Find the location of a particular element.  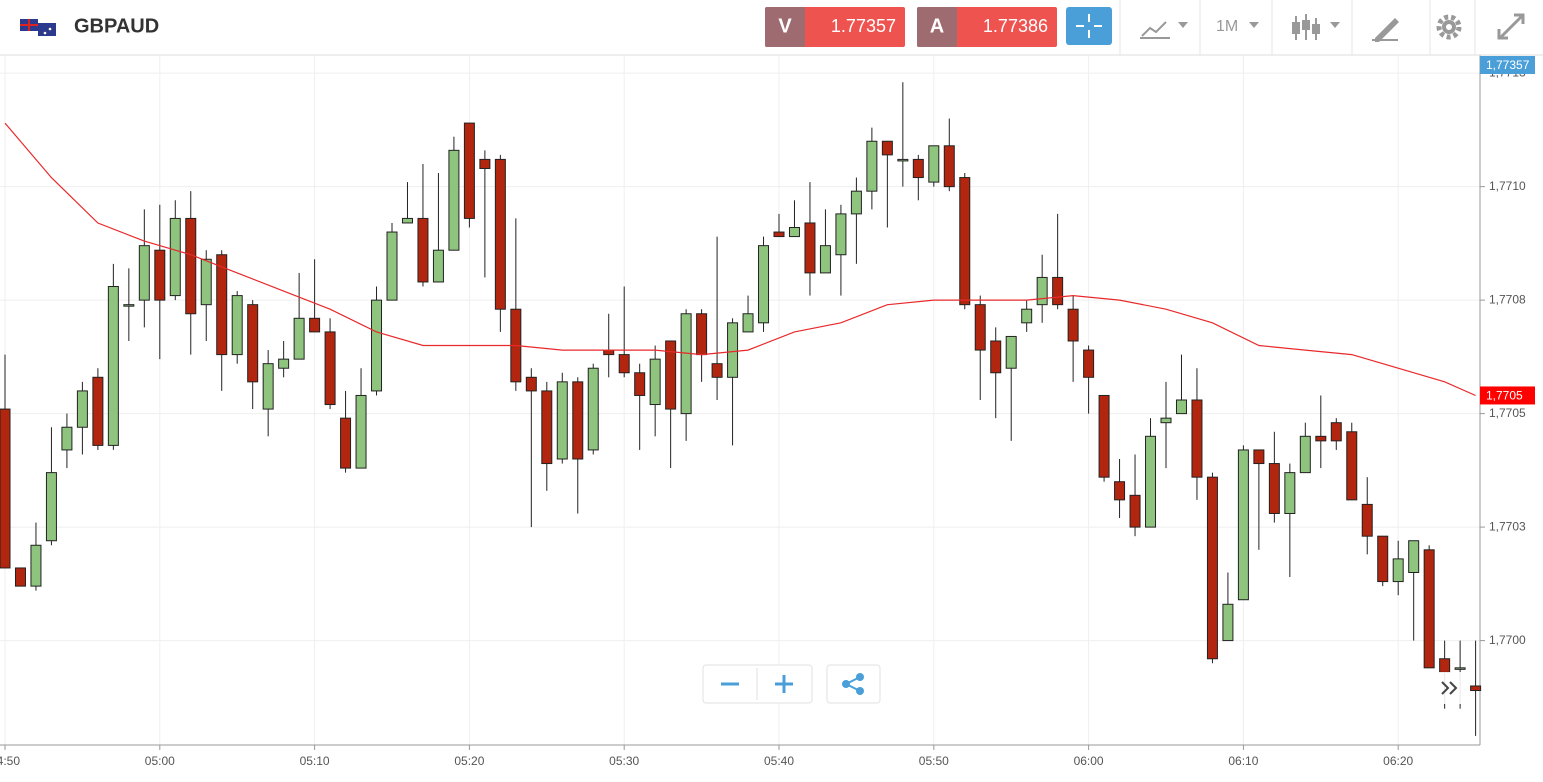

x-tick-label: 05:00 is located at coordinates (160, 761).